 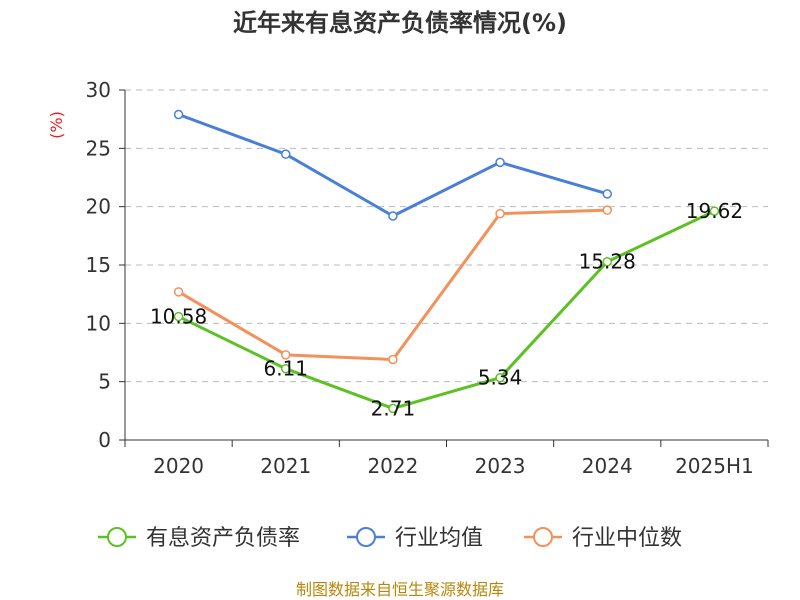 I want to click on x-tick-label: 2022, so click(x=392, y=466).